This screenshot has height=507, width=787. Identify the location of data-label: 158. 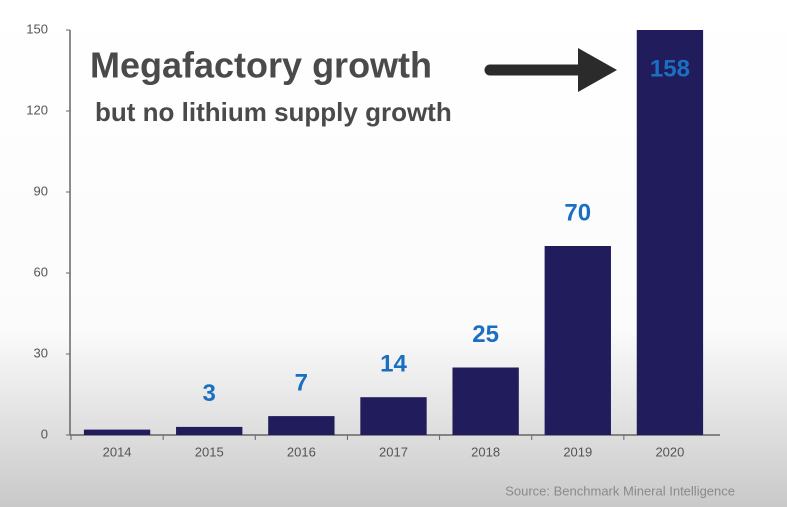
(670, 68).